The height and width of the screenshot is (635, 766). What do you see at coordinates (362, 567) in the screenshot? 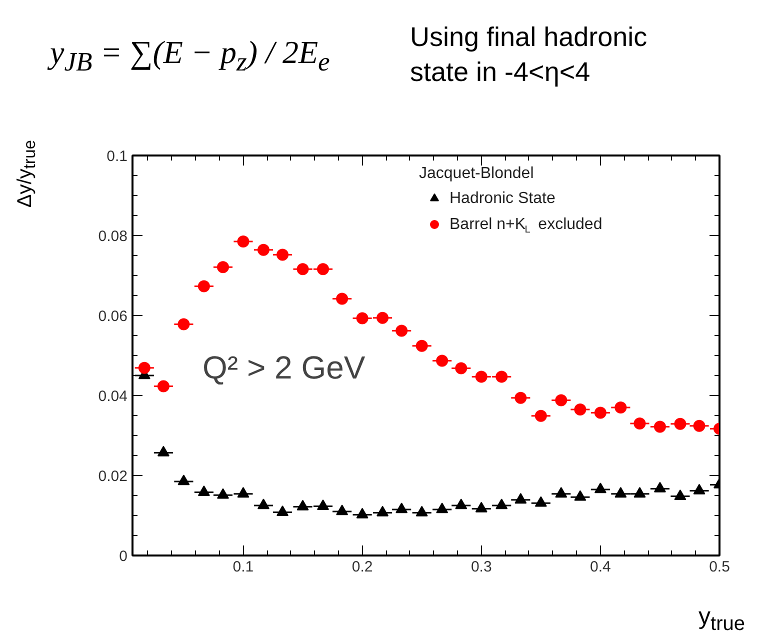
I see `x-tick-label: 0.2` at bounding box center [362, 567].